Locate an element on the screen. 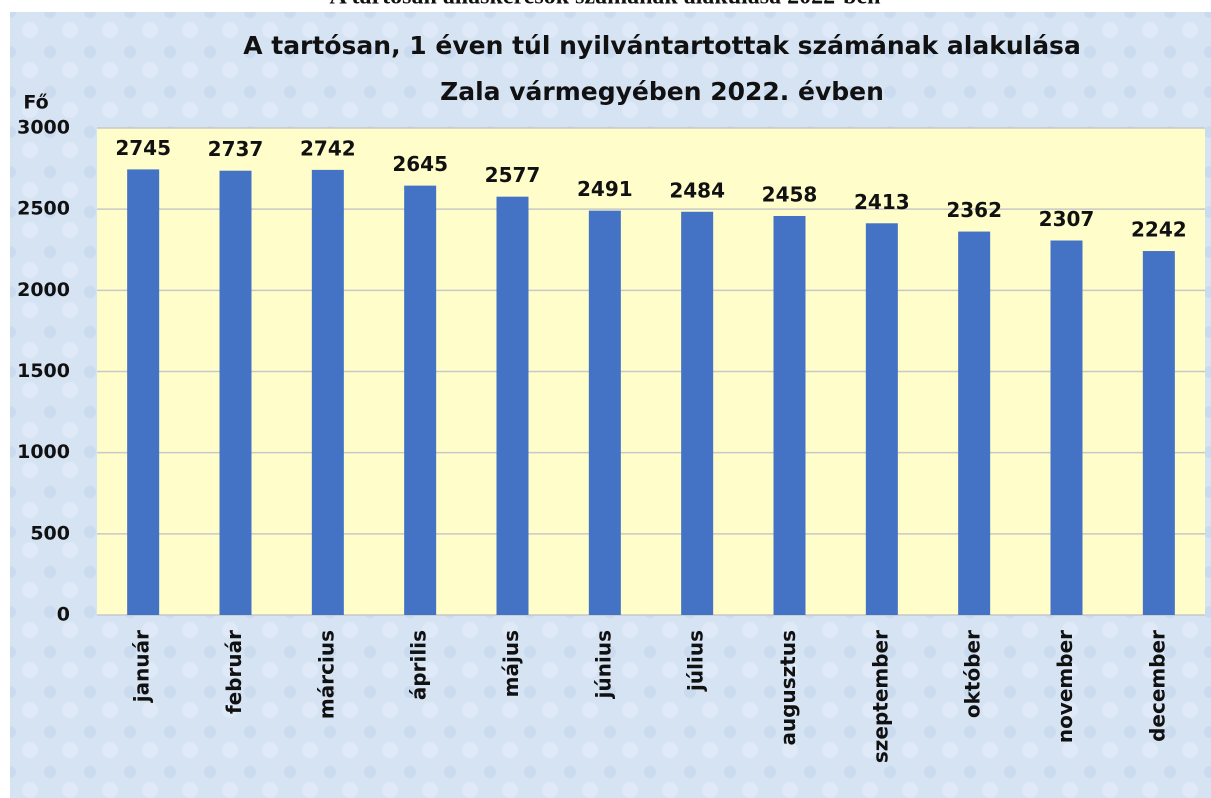 This screenshot has height=798, width=1211. x-tick-label: március is located at coordinates (326, 674).